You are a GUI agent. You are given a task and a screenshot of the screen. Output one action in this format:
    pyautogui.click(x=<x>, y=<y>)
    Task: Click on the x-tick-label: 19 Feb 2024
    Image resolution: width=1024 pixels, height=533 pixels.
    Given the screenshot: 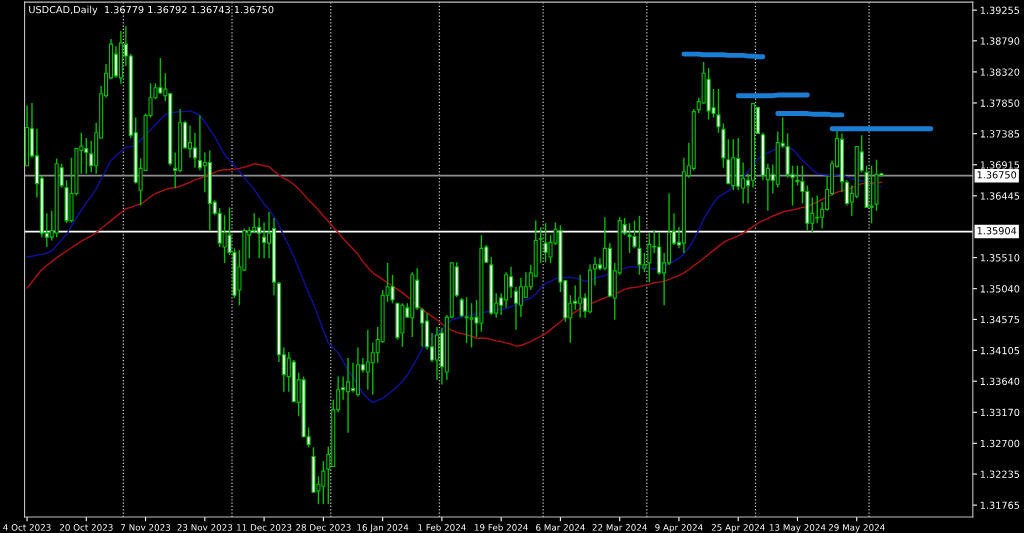 What is the action you would take?
    pyautogui.click(x=501, y=527)
    